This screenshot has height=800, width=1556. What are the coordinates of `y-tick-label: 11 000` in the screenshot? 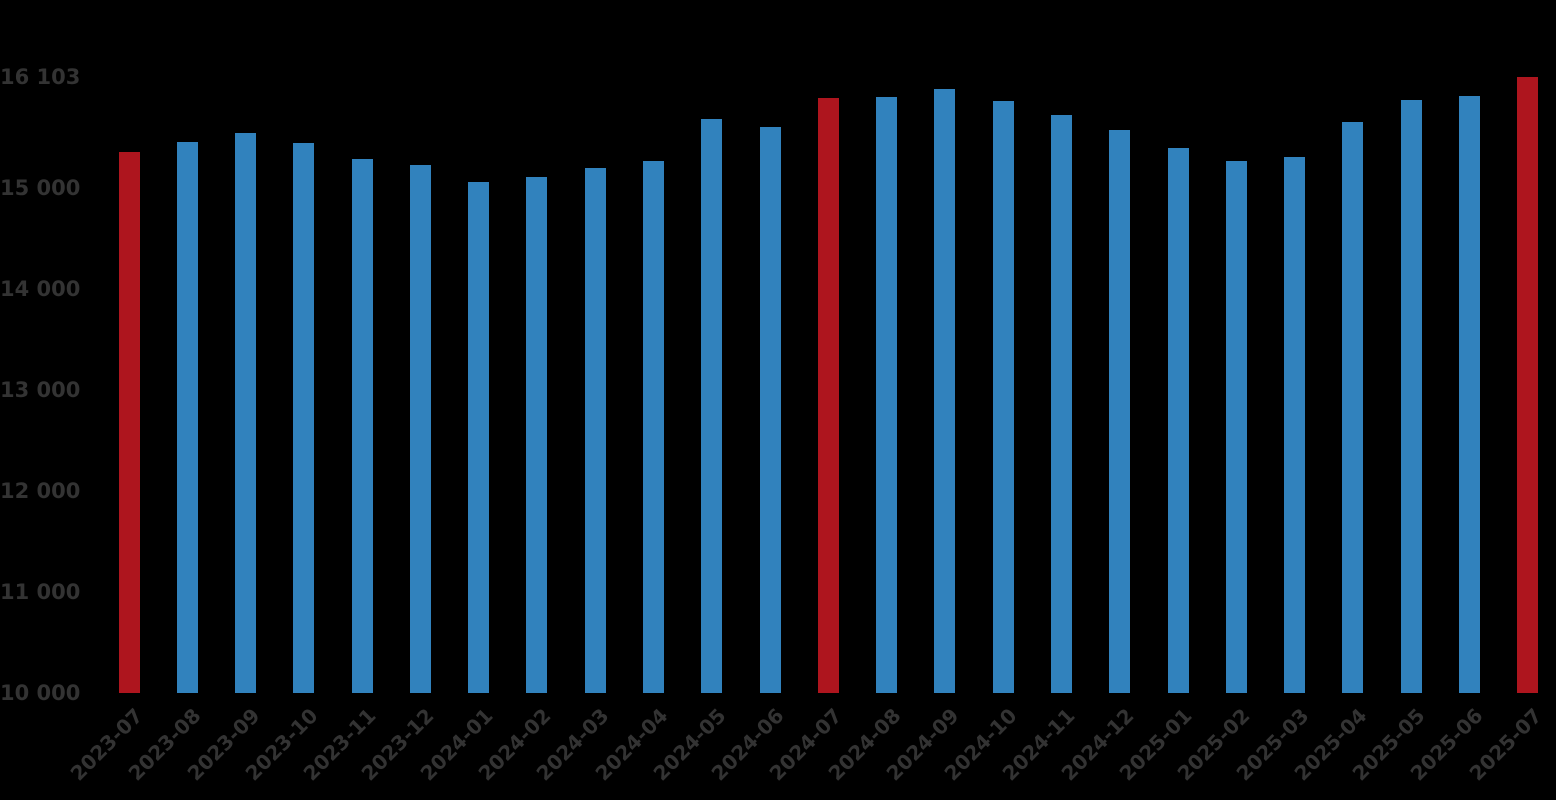 It's located at (40, 592).